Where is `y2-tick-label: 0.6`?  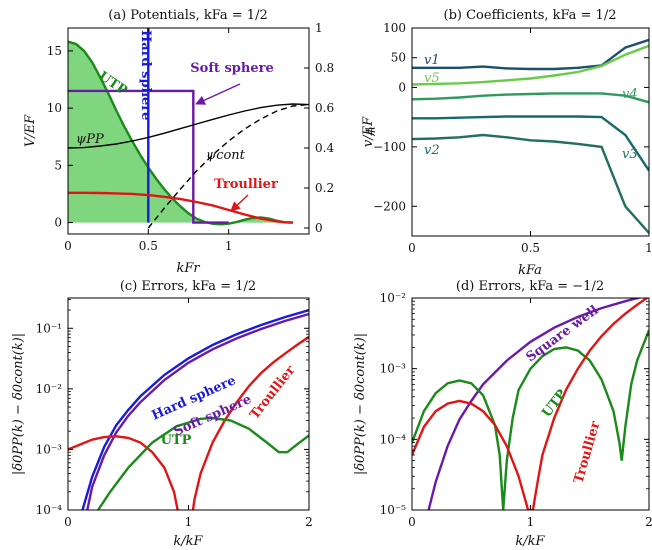
y2-tick-label: 0.6 is located at coordinates (324, 108).